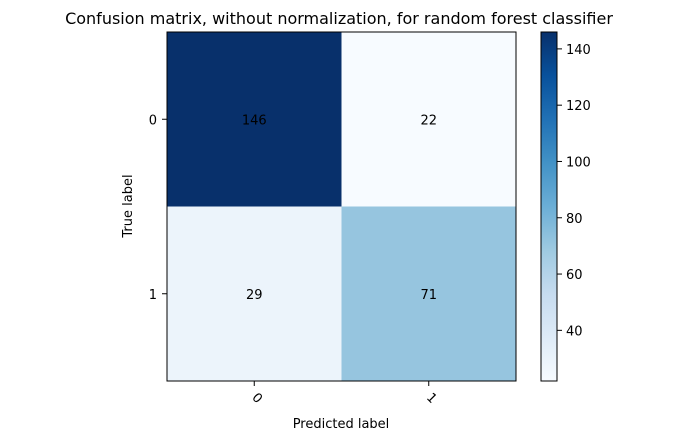  Describe the element at coordinates (256, 398) in the screenshot. I see `x-tick-label-0: 0` at that location.